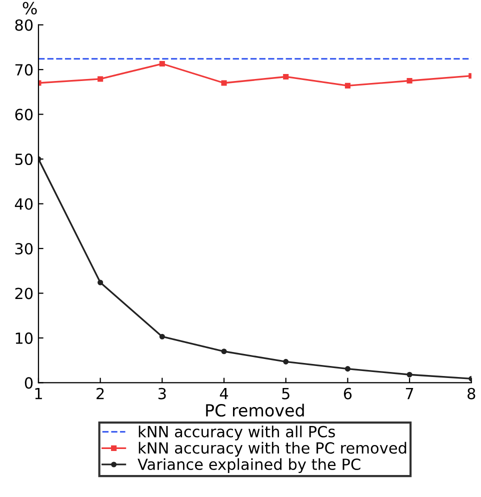  I want to click on y-tick-label: 80, so click(24, 25).